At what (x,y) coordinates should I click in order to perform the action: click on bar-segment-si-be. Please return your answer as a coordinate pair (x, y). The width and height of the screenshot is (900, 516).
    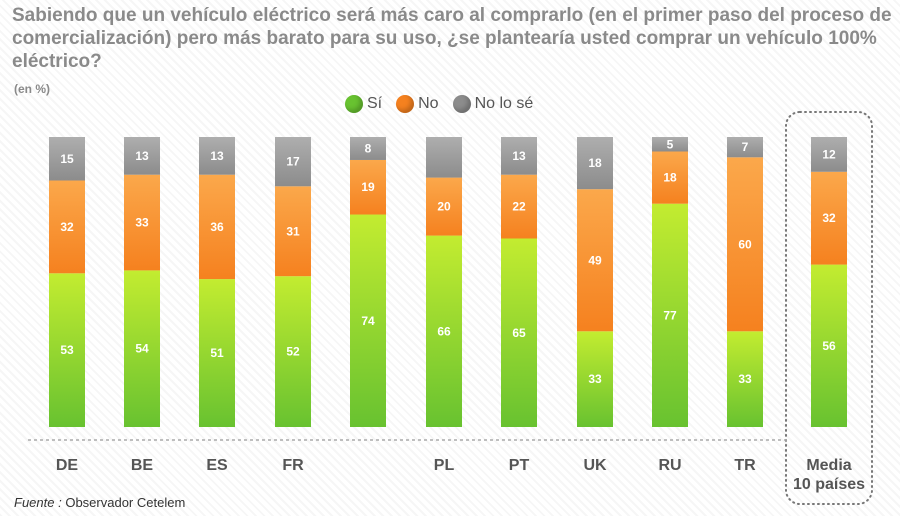
    Looking at the image, I should click on (142, 348).